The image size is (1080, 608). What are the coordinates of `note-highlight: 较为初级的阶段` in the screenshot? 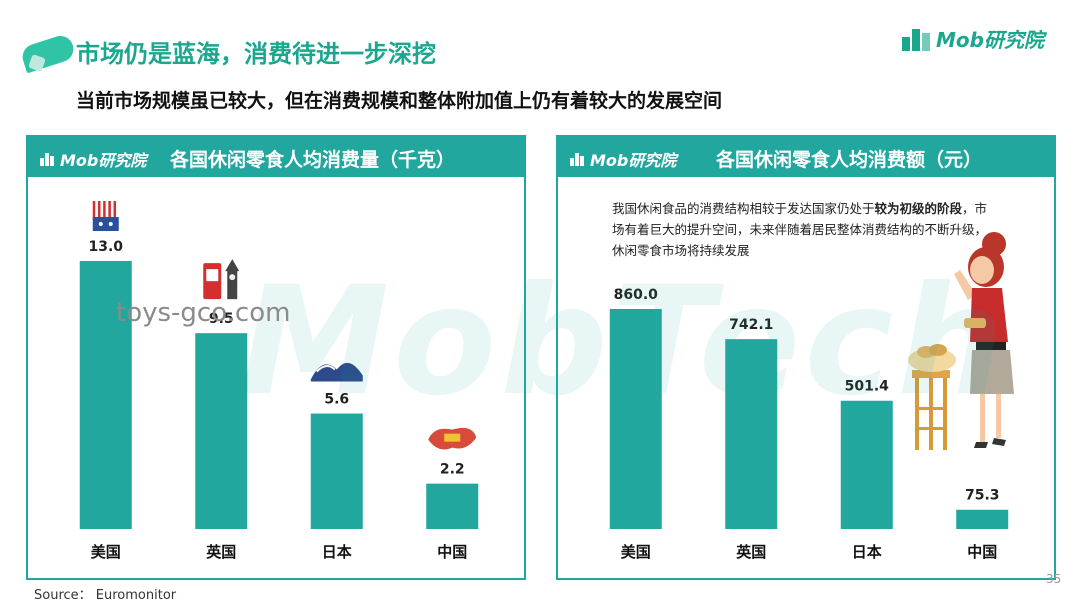 It's located at (918, 208).